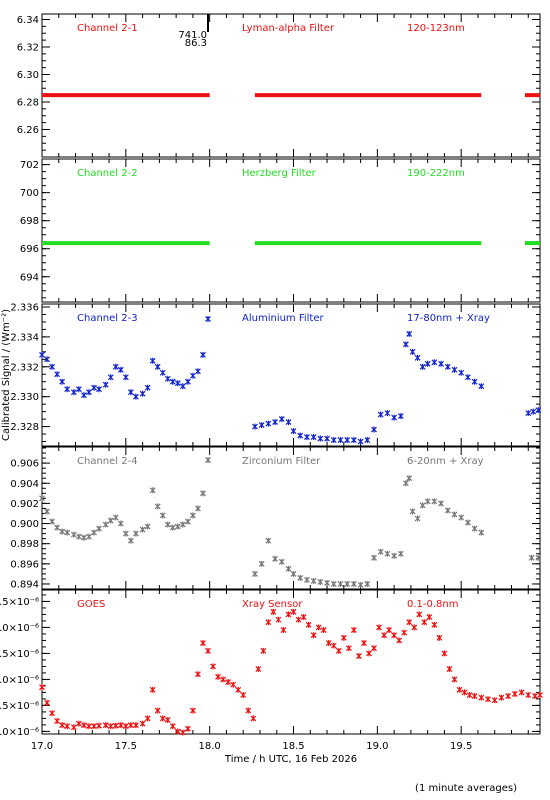 The width and height of the screenshot is (550, 800). What do you see at coordinates (24, 307) in the screenshot?
I see `y-tick-label: 2.336` at bounding box center [24, 307].